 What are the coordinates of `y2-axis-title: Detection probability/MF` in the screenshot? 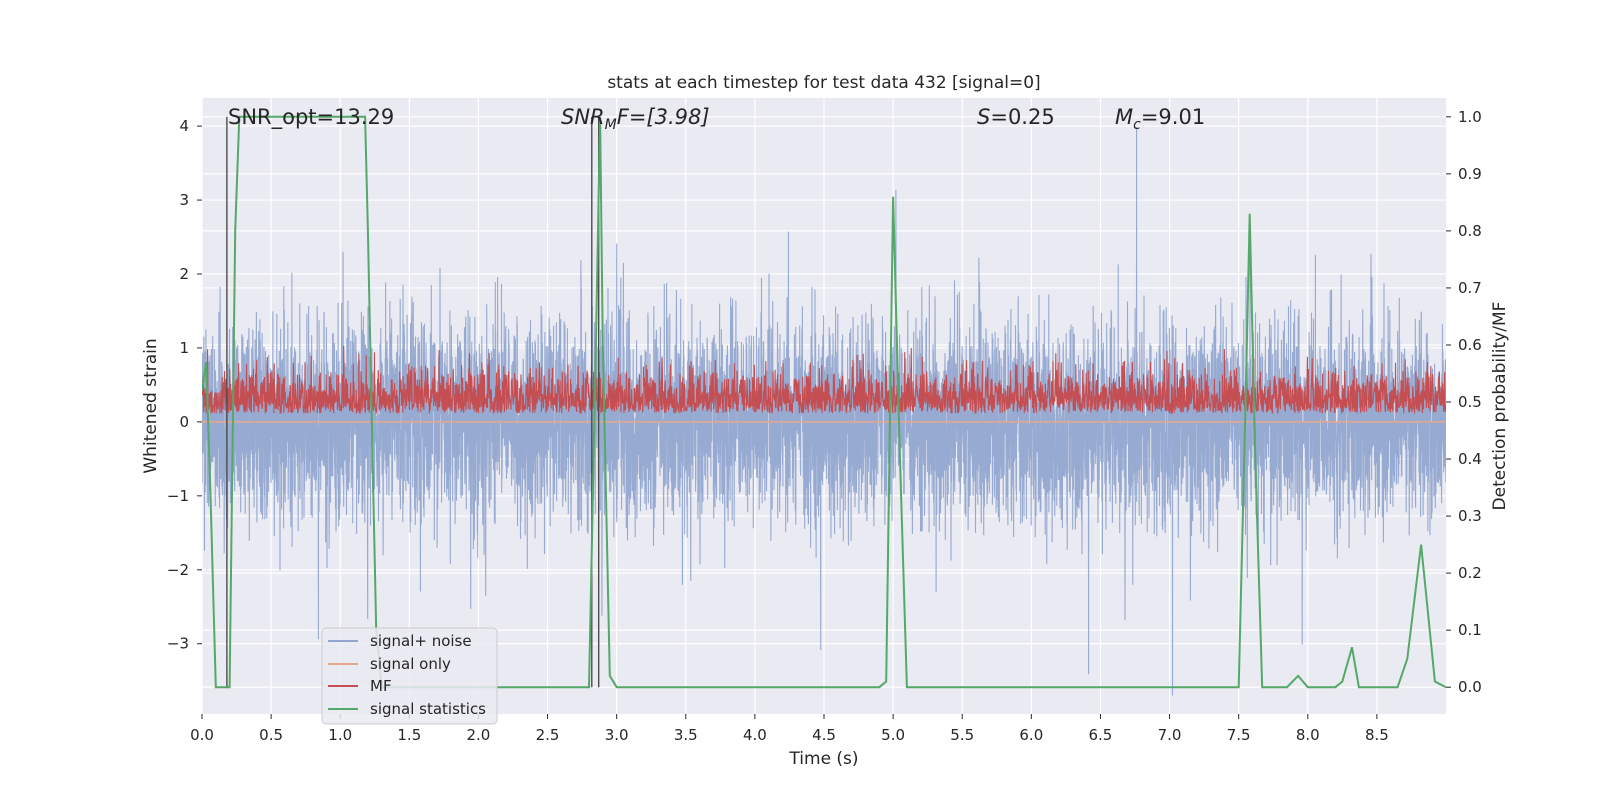 It's located at (1500, 406).